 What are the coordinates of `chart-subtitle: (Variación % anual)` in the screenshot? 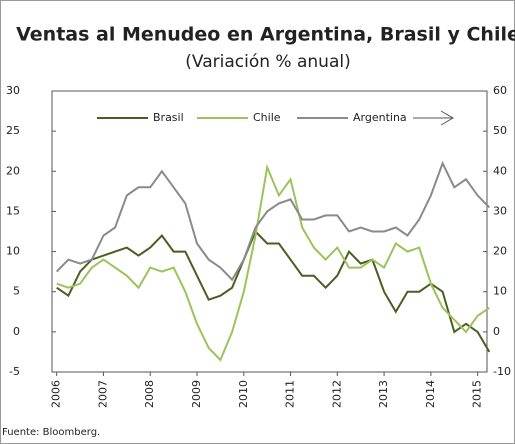 It's located at (267, 62).